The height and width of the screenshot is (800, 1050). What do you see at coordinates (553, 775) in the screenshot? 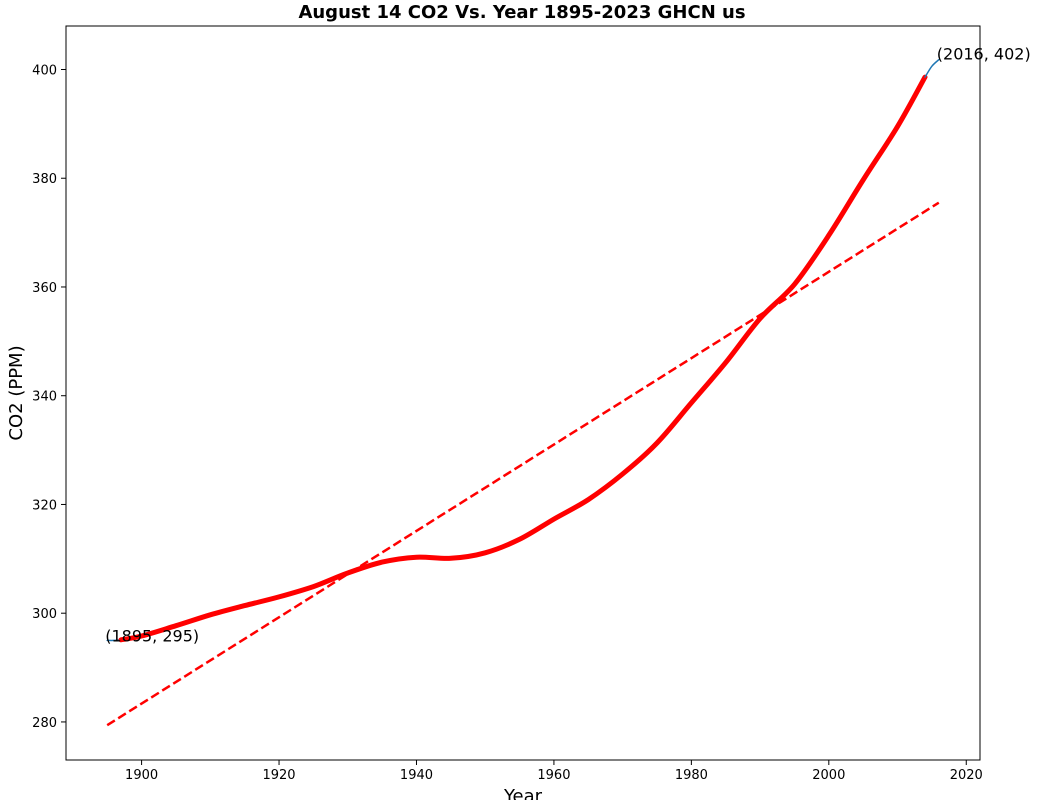
I see `x-tick-label: 1960` at bounding box center [553, 775].